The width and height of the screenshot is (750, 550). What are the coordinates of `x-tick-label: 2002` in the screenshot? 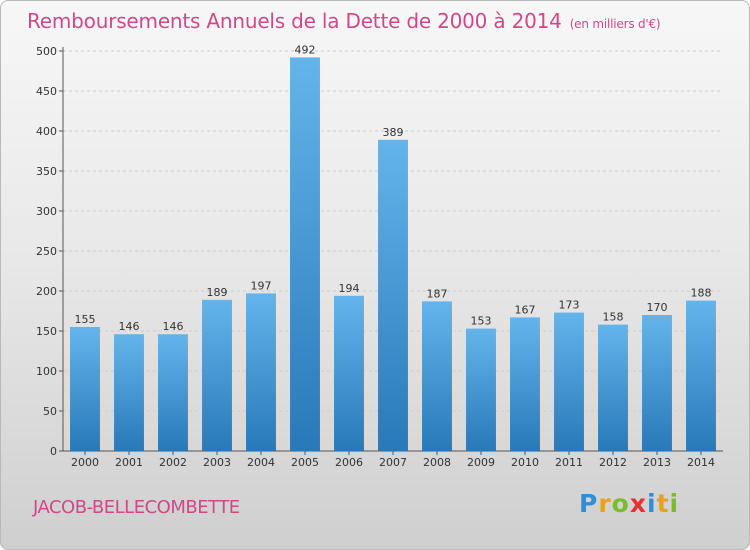 It's located at (173, 462).